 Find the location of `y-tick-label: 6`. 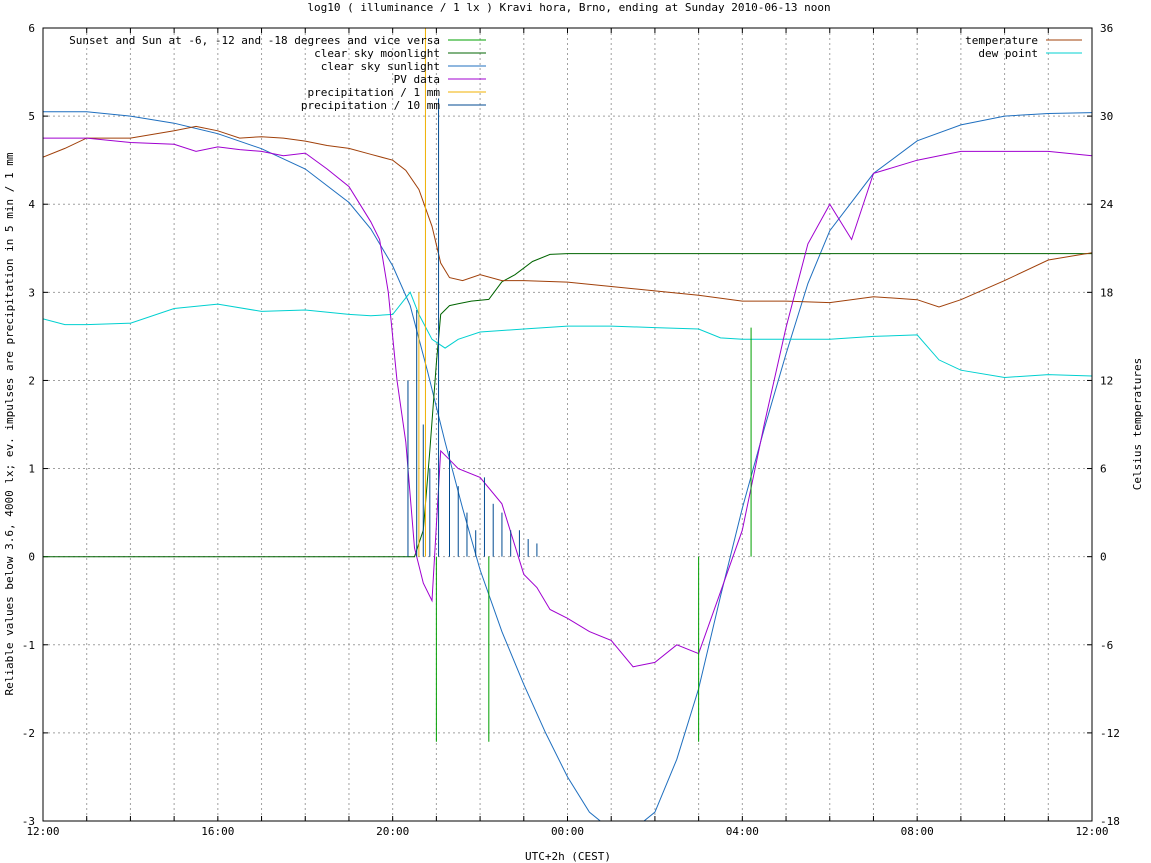

y-tick-label: 6 is located at coordinates (31, 28).